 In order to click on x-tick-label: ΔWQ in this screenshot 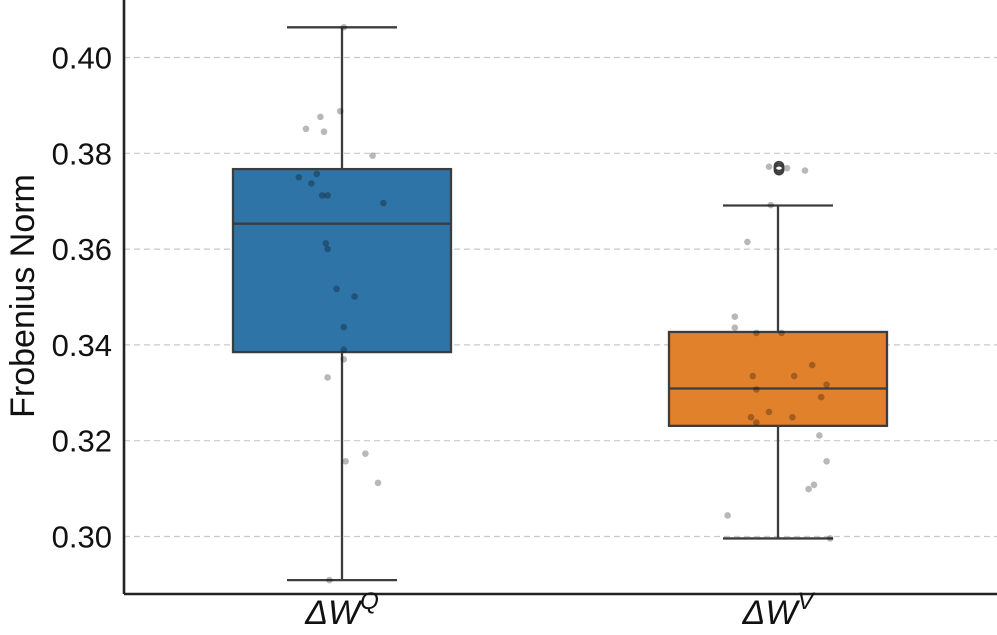, I will do `click(341, 610)`.